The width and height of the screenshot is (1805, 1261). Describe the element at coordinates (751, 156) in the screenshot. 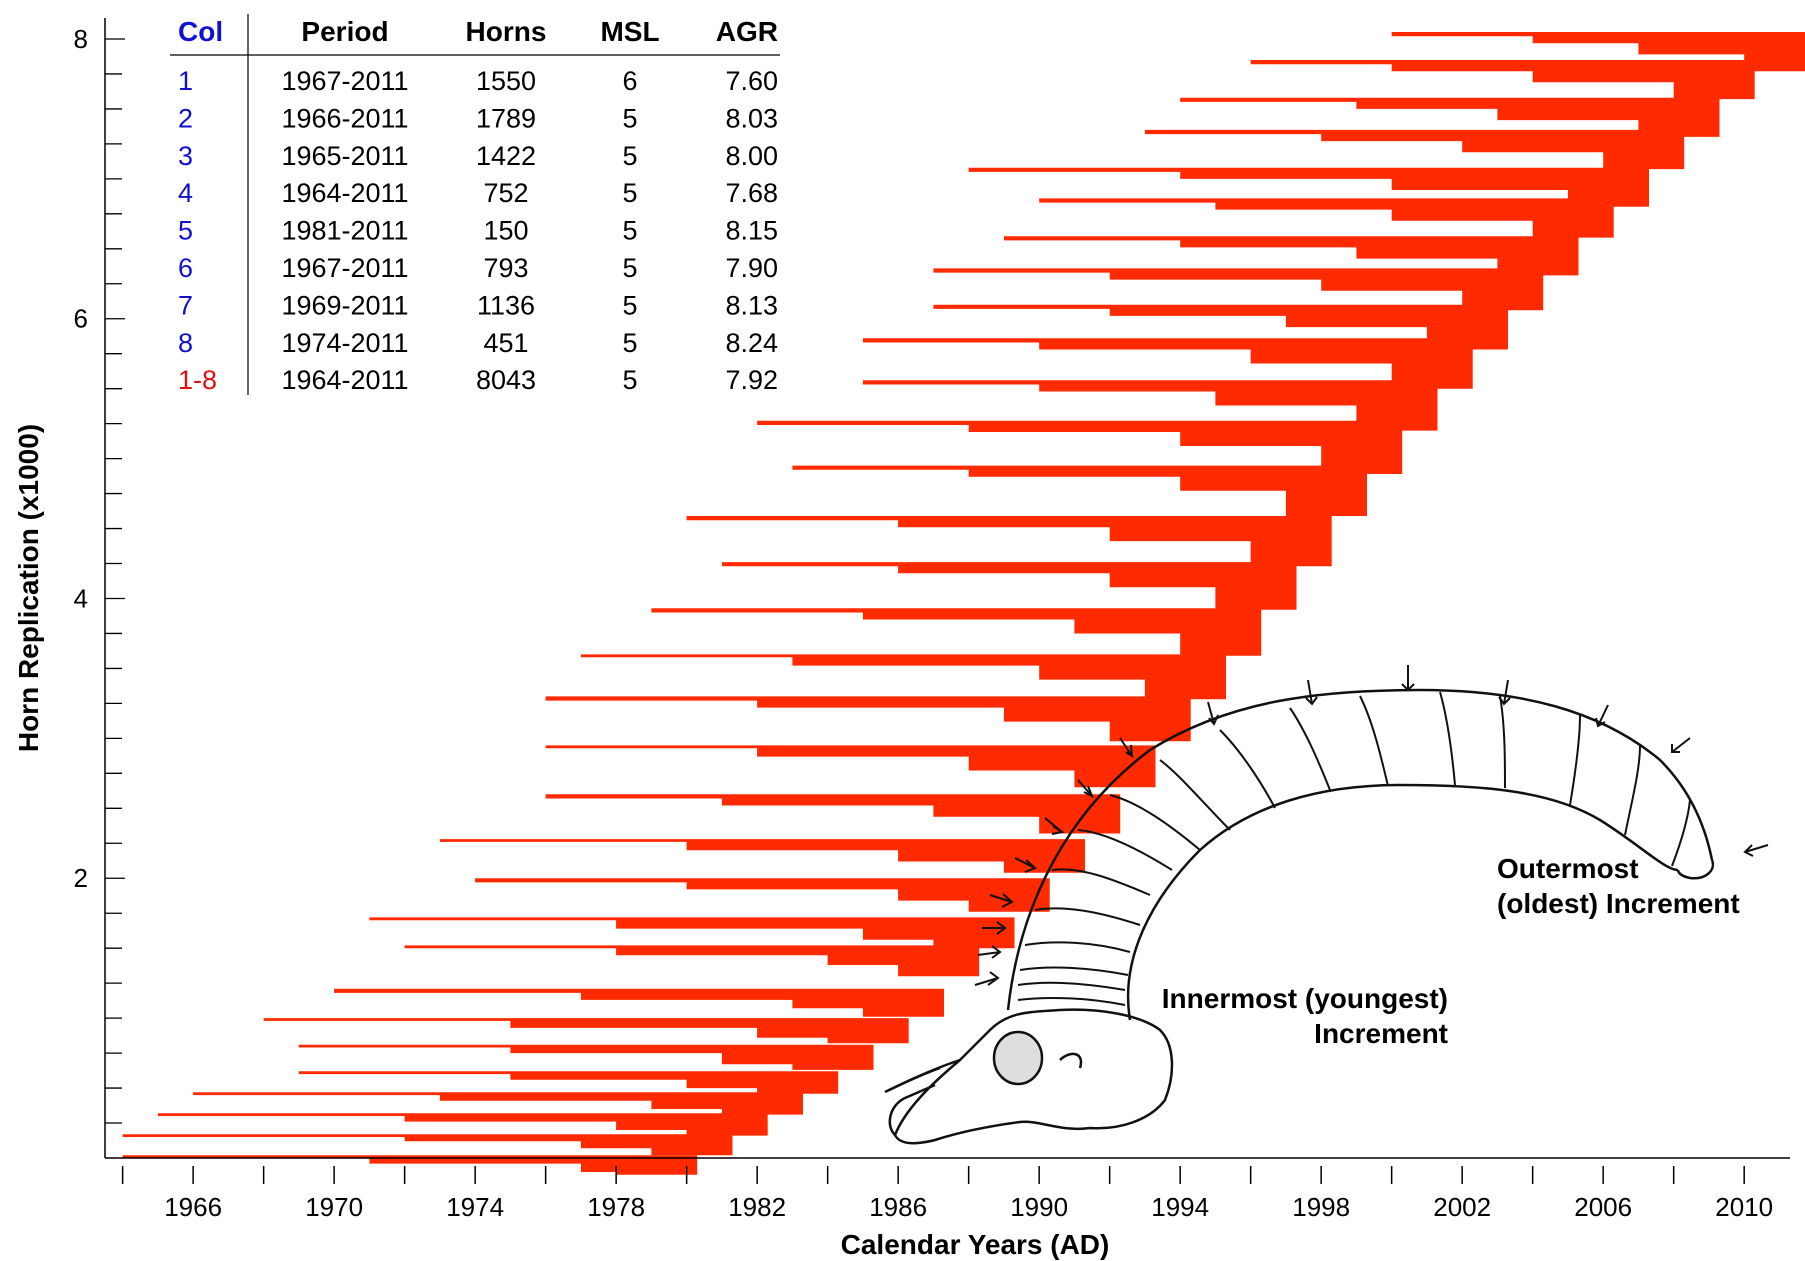

I see `table-cell: 8.00` at that location.